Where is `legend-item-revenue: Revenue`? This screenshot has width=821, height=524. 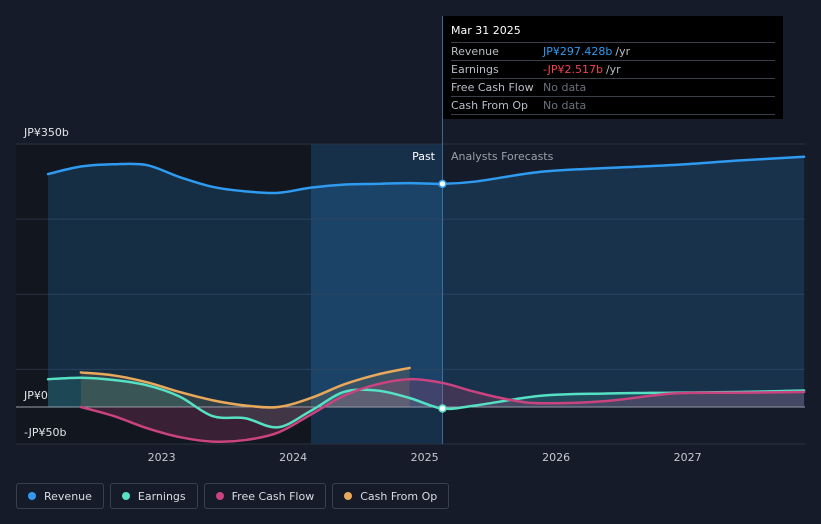
legend-item-revenue: Revenue is located at coordinates (60, 496).